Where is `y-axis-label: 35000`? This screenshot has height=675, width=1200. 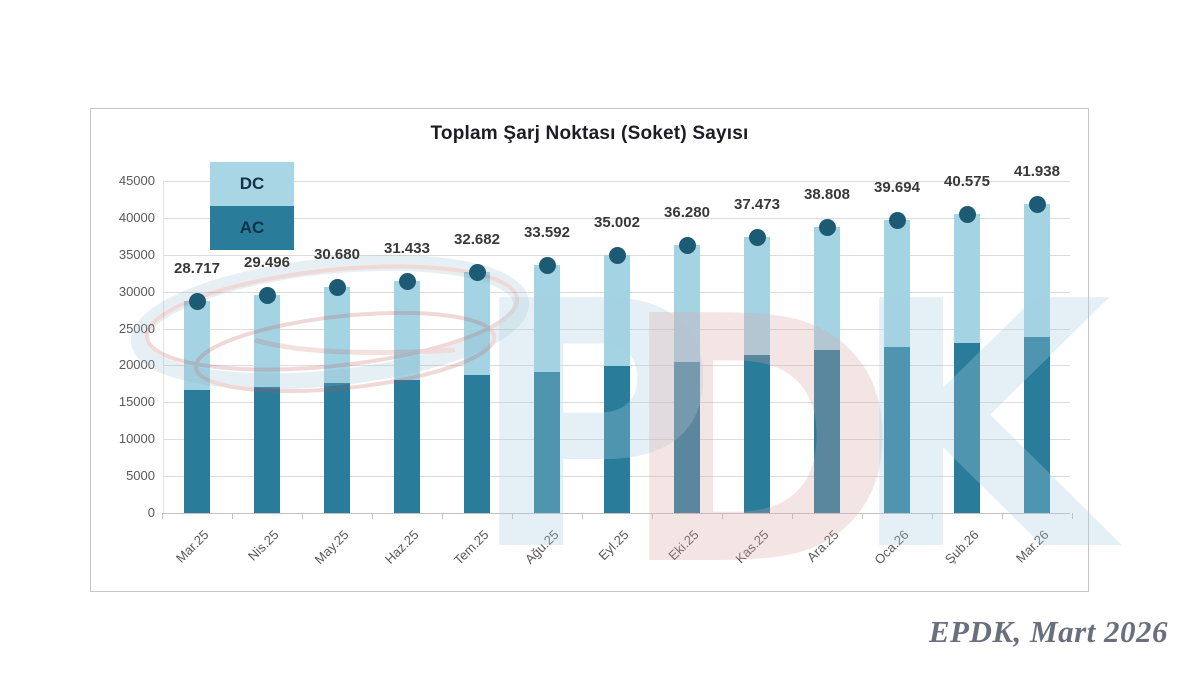
y-axis-label: 35000 is located at coordinates (136, 254).